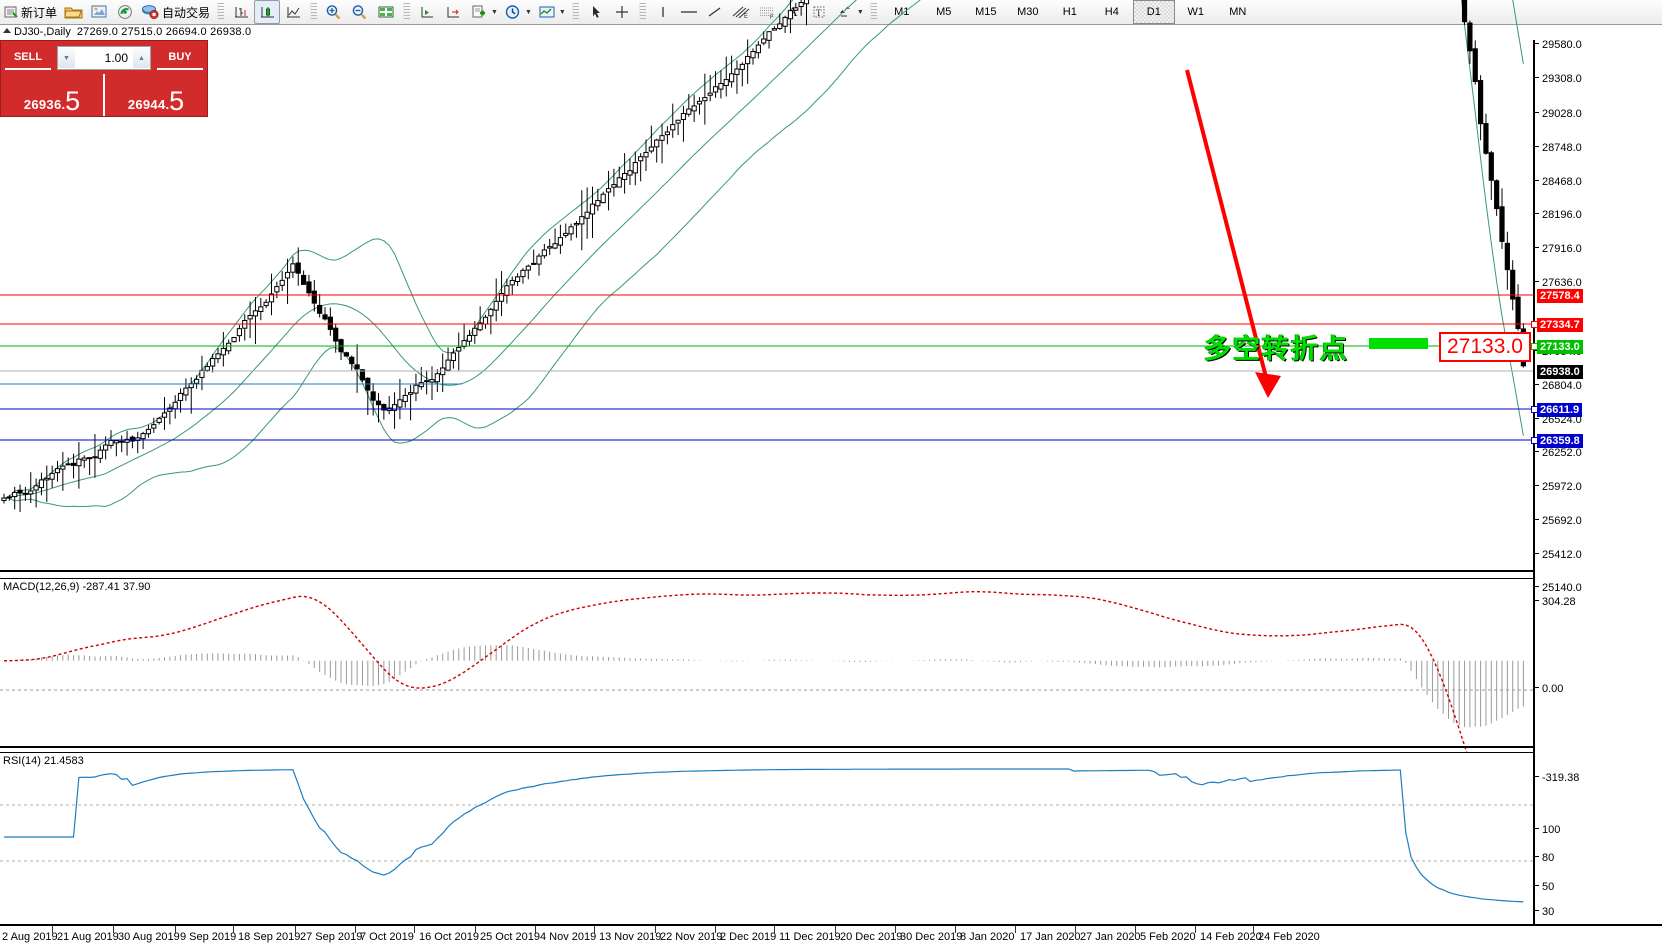  Describe the element at coordinates (30, 12) in the screenshot. I see `new-order-button: 新订单` at that location.